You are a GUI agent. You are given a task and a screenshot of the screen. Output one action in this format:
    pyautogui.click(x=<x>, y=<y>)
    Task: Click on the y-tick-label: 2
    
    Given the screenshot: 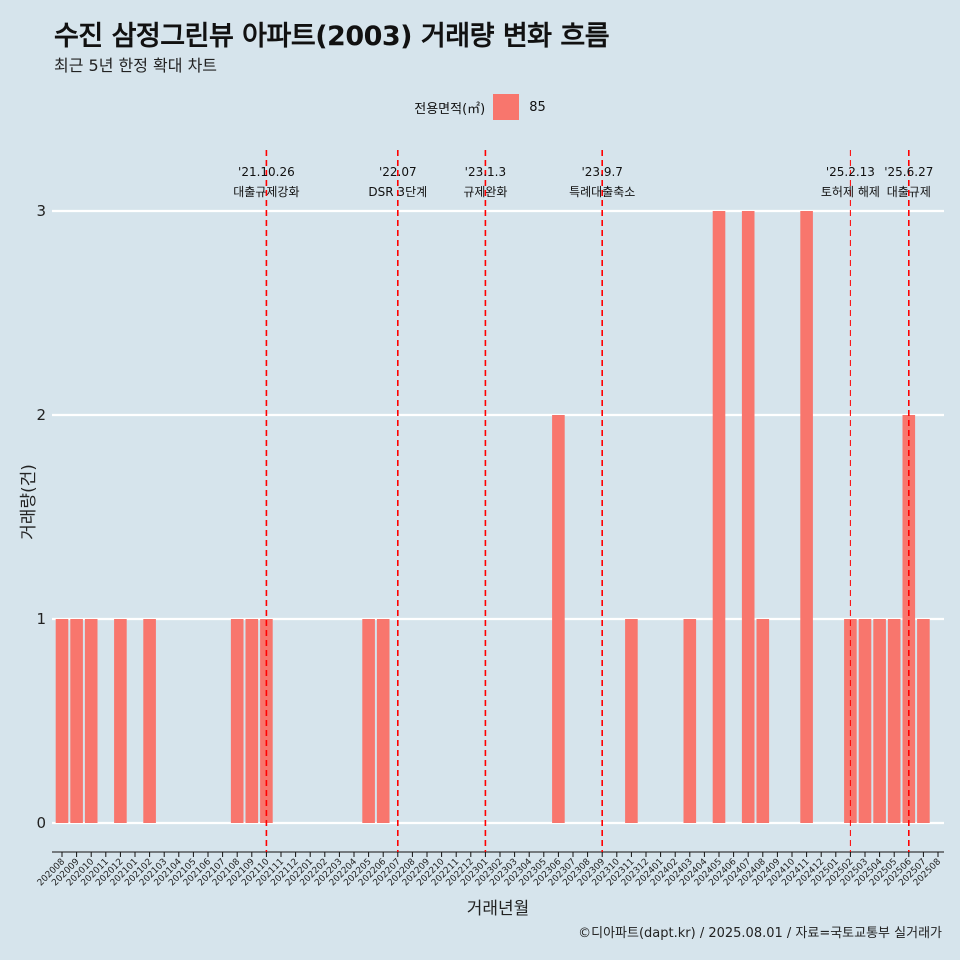 What is the action you would take?
    pyautogui.click(x=41, y=415)
    